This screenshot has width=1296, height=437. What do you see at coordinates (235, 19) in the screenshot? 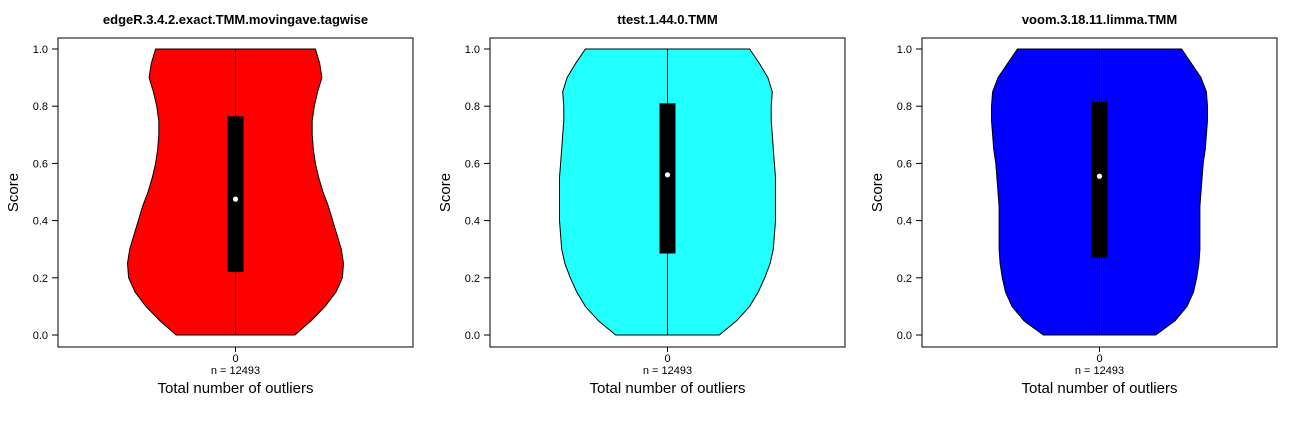
I see `chart-title: edgeR.3.4.2.exact.TMM.movingave.tagwise` at bounding box center [235, 19].